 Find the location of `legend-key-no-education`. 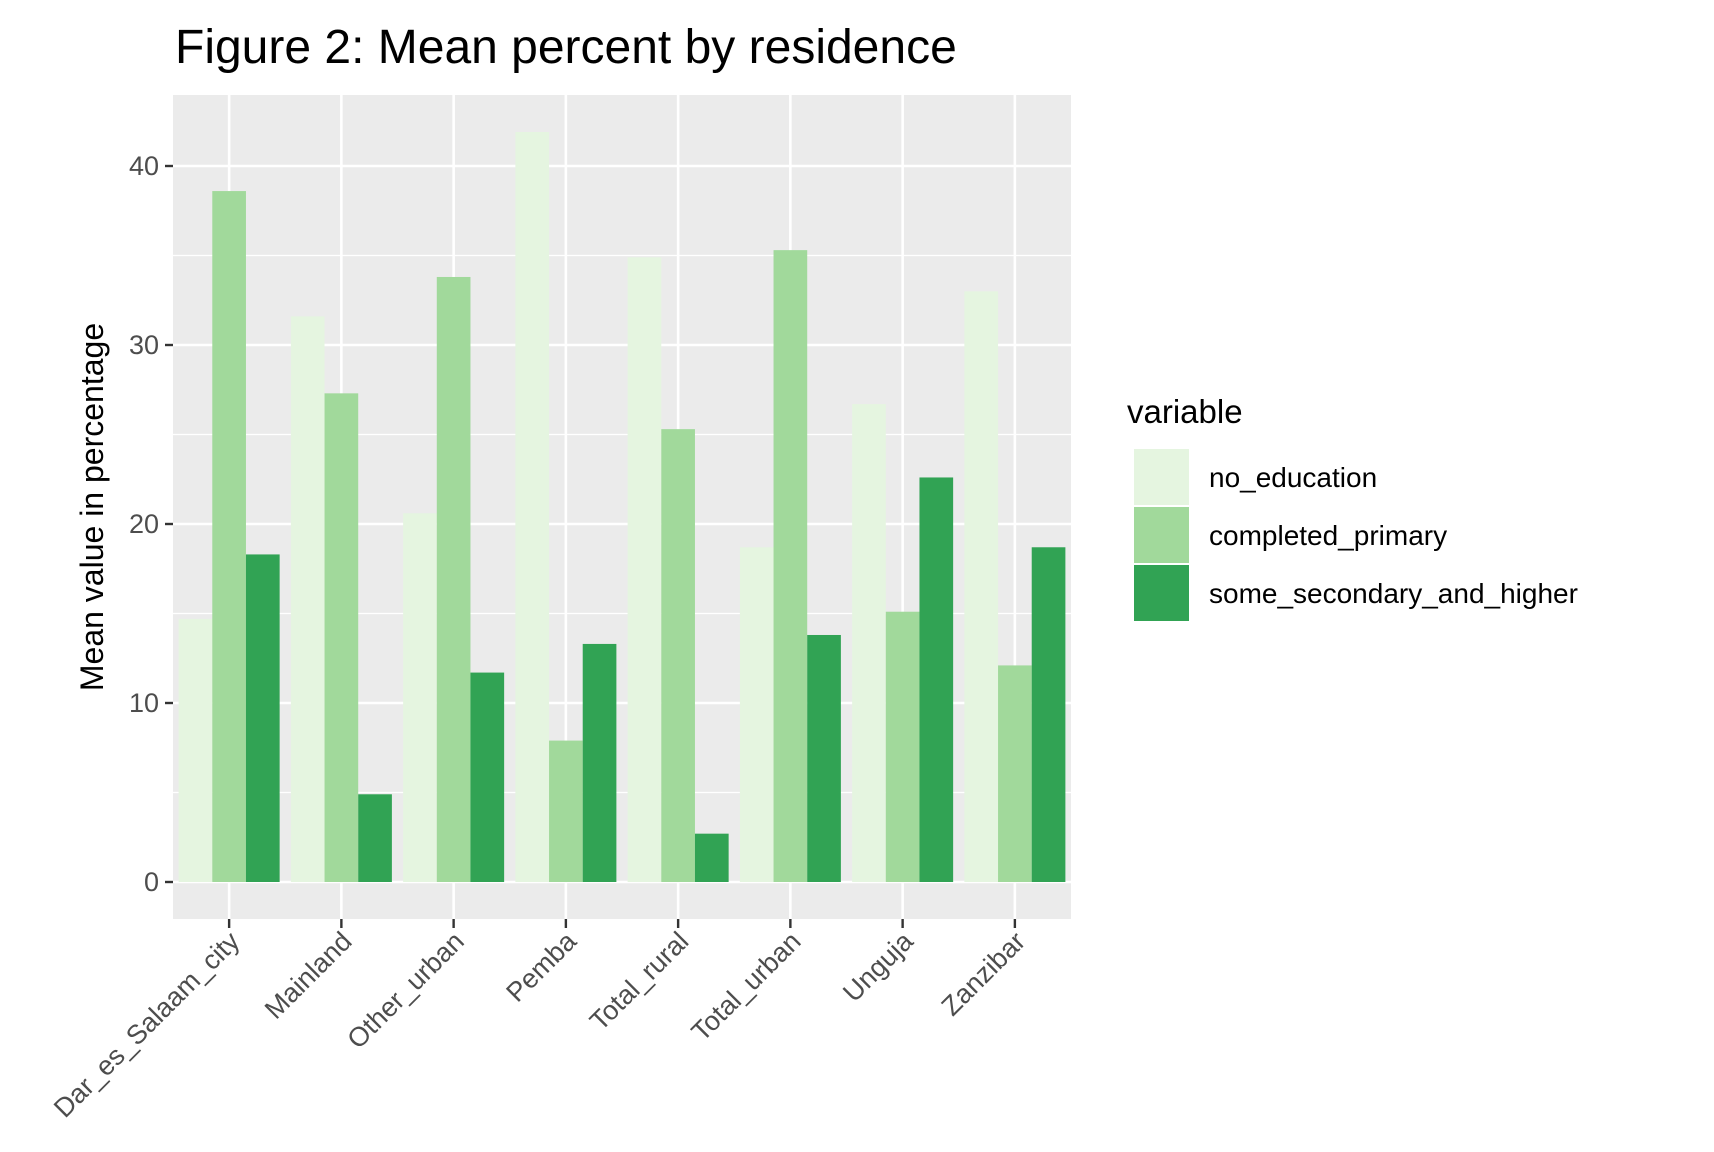

legend-key-no-education is located at coordinates (1161, 477).